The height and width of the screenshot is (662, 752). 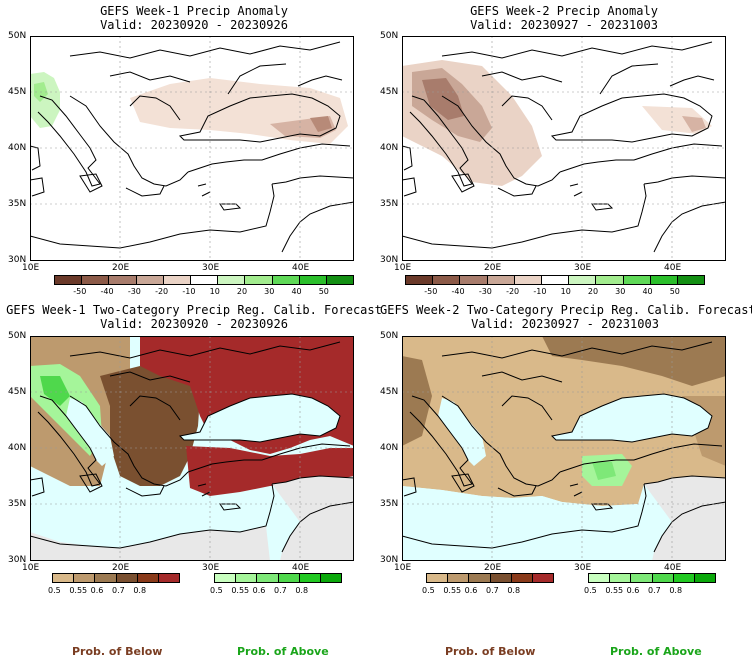 What do you see at coordinates (214, 291) in the screenshot?
I see `colorbar-label: 10` at bounding box center [214, 291].